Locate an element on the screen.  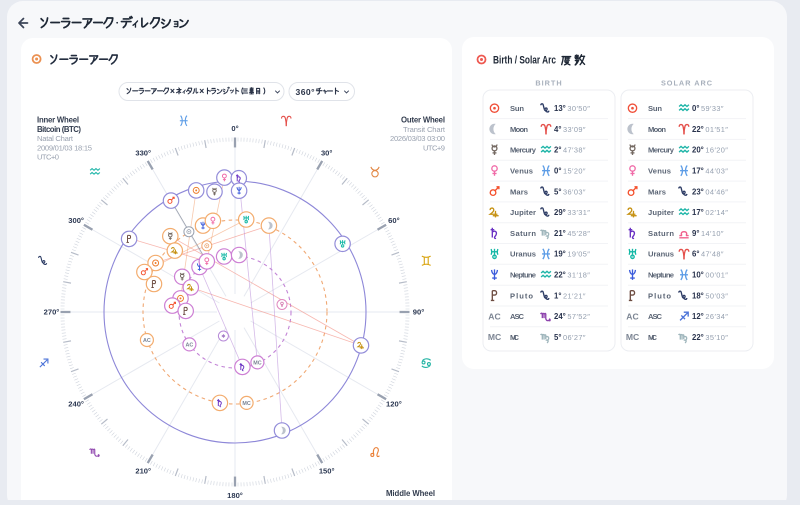
svg-text: Outer Wheel is located at coordinates (423, 120).